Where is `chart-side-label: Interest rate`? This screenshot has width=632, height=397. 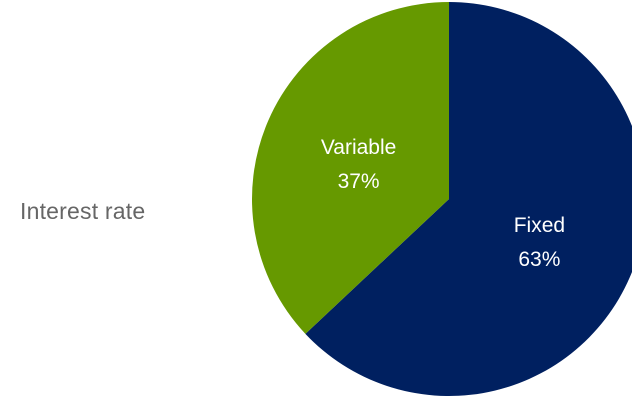 chart-side-label: Interest rate is located at coordinates (83, 211).